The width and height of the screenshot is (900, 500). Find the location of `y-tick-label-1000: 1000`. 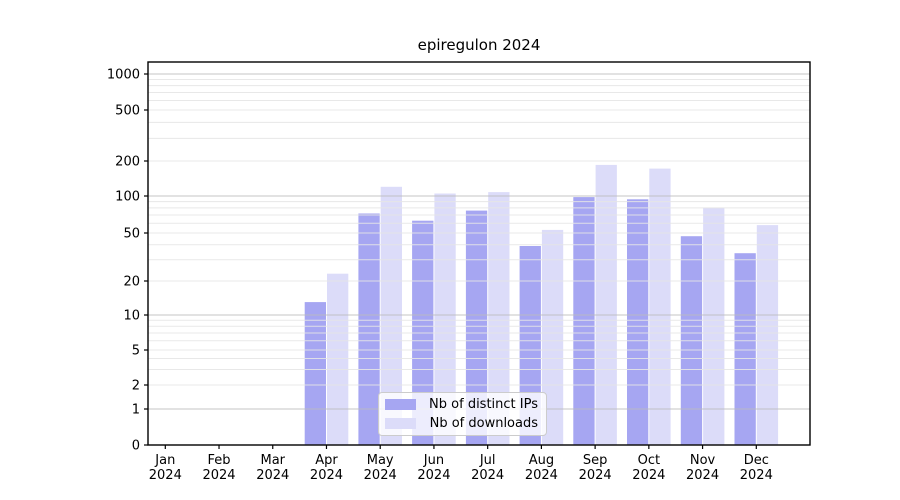

y-tick-label-1000: 1000 is located at coordinates (123, 75).